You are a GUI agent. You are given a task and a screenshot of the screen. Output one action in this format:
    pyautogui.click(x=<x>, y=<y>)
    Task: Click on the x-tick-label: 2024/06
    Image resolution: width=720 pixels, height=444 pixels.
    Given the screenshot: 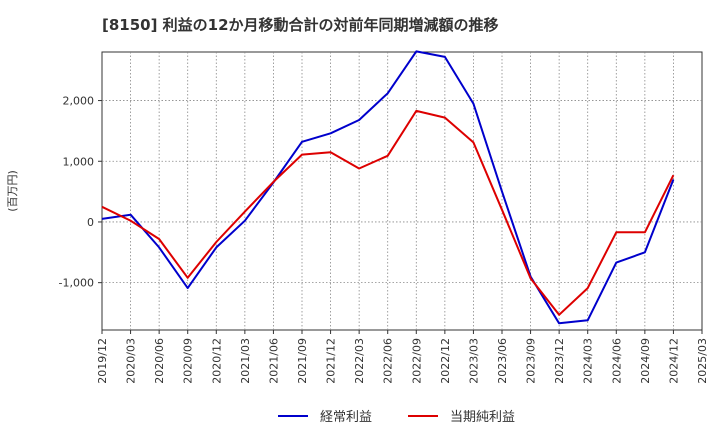 What is the action you would take?
    pyautogui.click(x=616, y=361)
    